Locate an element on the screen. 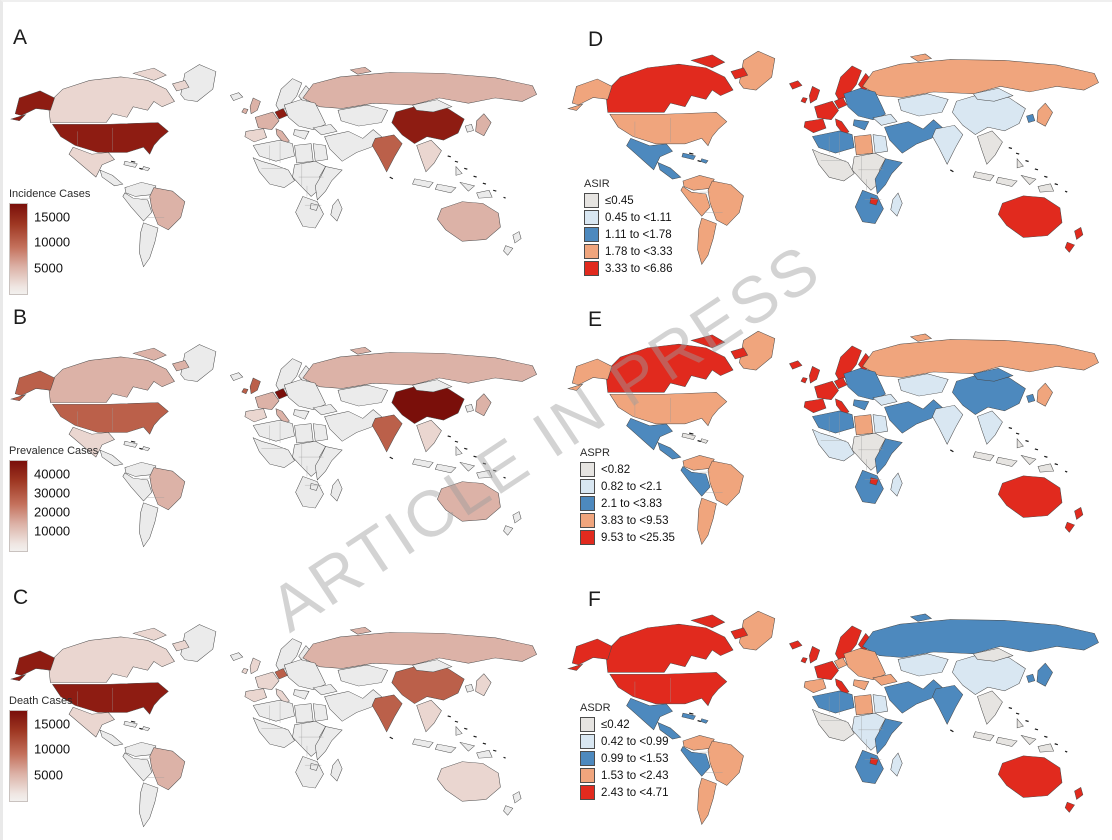  legend-tick-label: 40000 is located at coordinates (52, 474).